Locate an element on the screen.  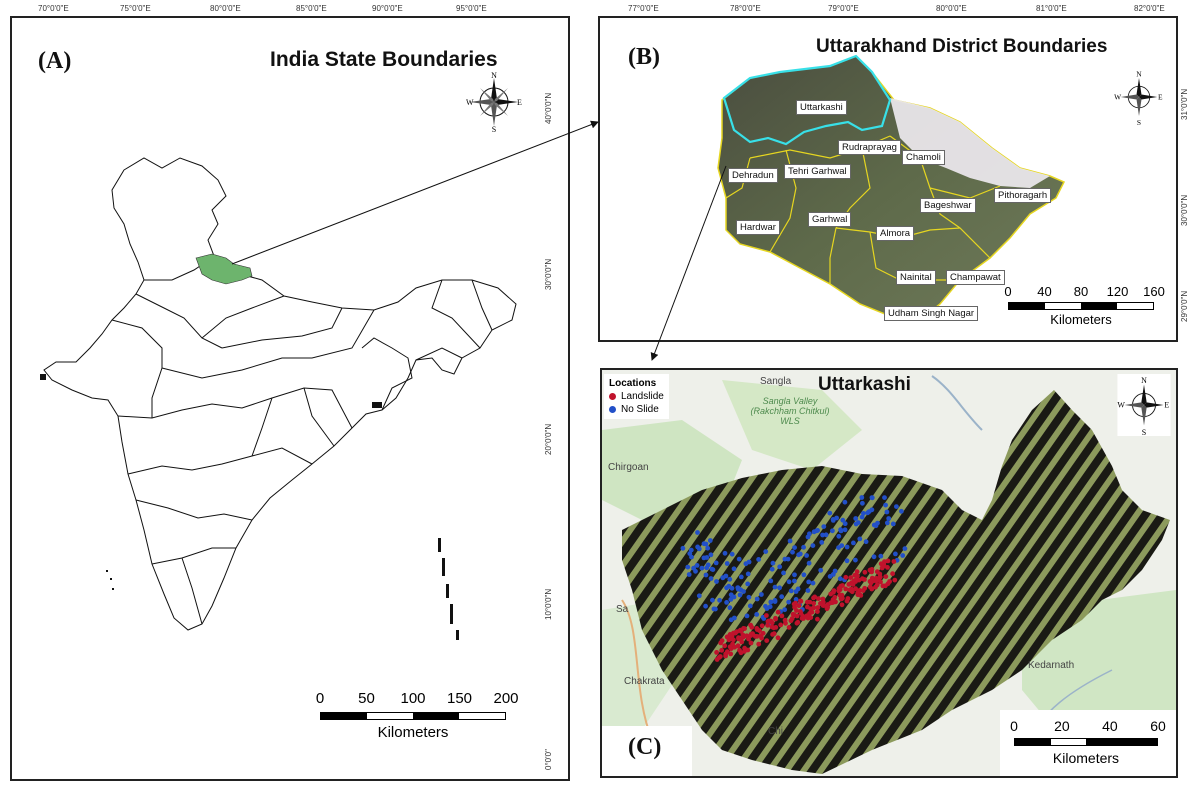
a-lon-tick-2: 80°0'0"E is located at coordinates (225, 8).